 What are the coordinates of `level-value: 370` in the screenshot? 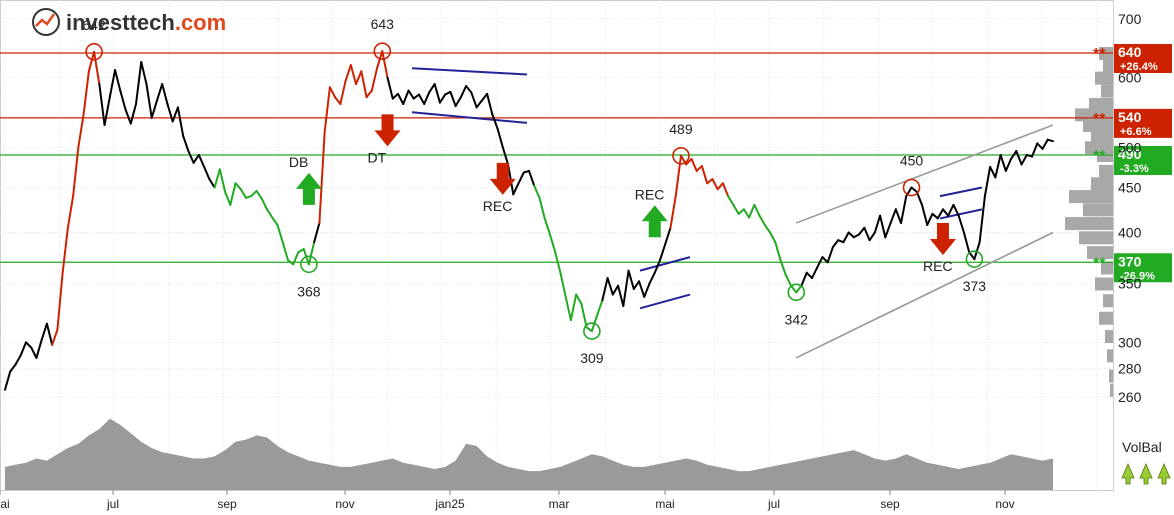 It's located at (1130, 261).